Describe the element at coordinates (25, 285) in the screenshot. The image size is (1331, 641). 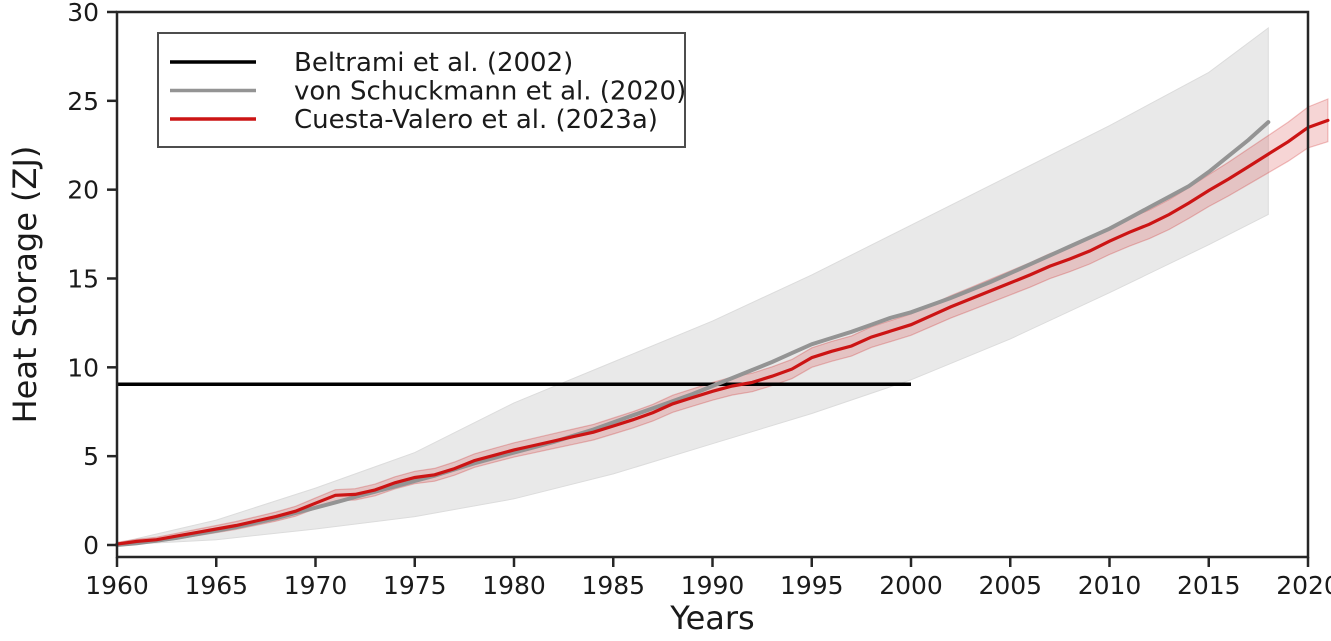
I see `y-axis-label: Heat Storage (ZJ)` at that location.